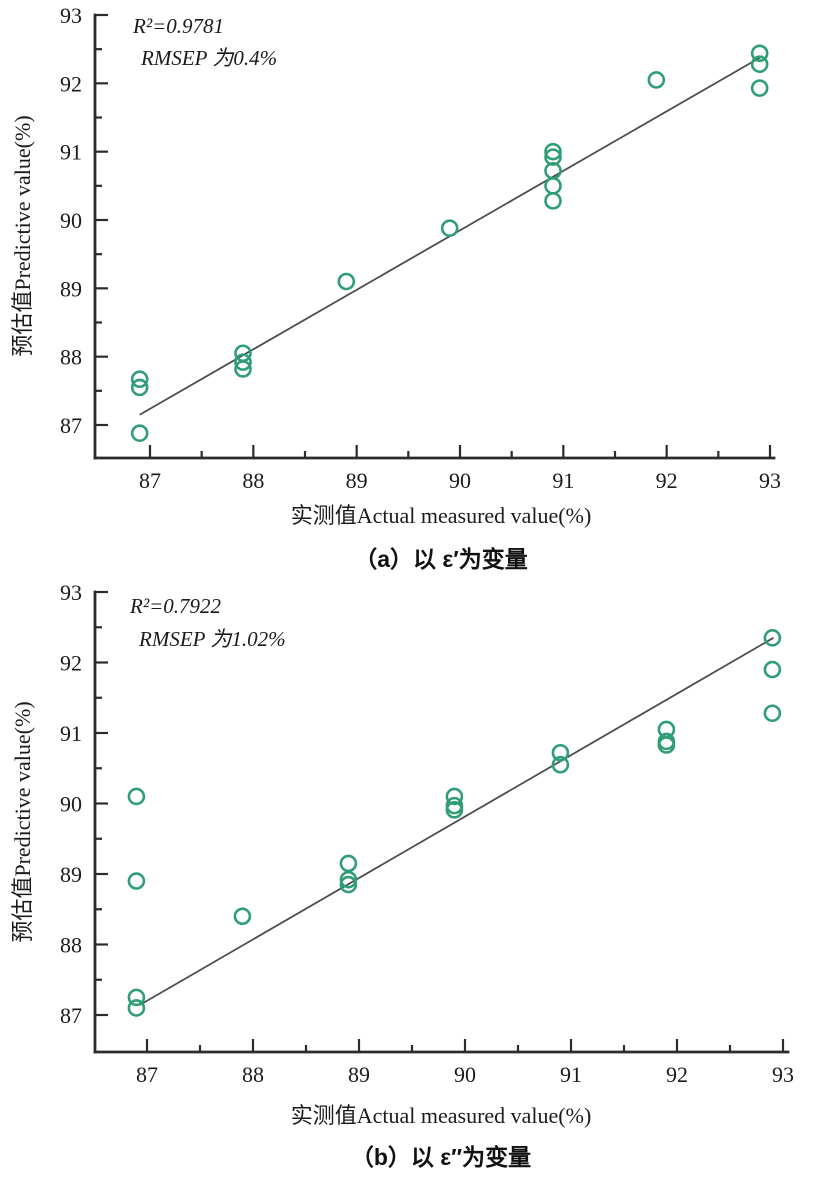 This screenshot has width=827, height=1181. Describe the element at coordinates (441, 1157) in the screenshot. I see `chart-b-caption: （b）以 ε″为变量` at that location.